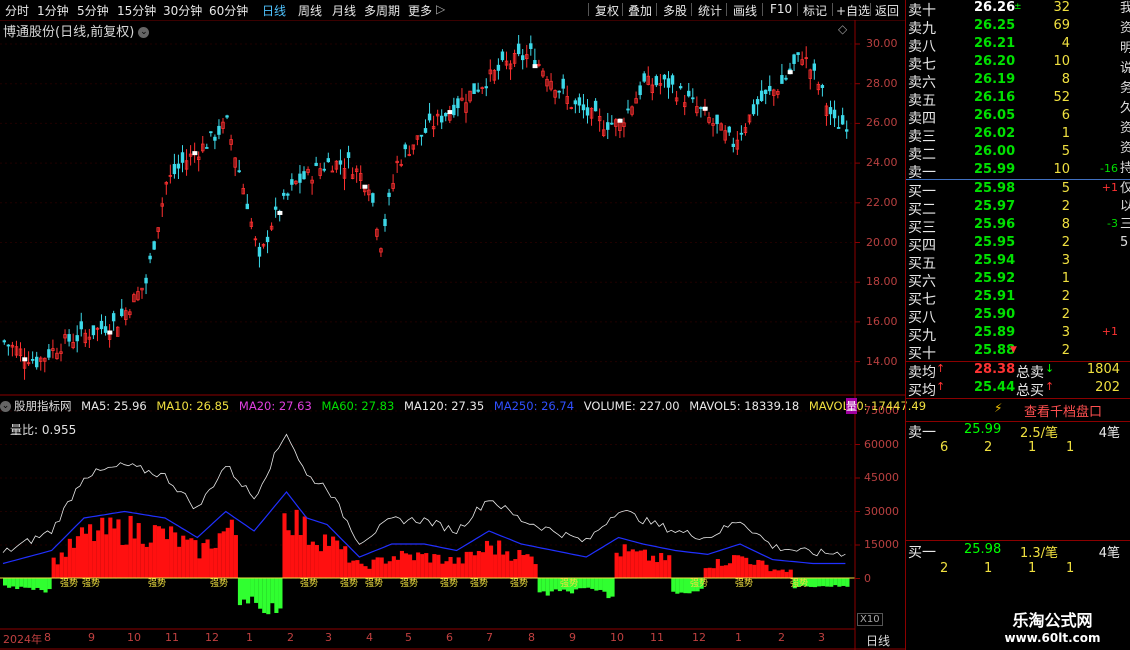 The image size is (1130, 650). I want to click on overlay-button: 叠加, so click(640, 11).